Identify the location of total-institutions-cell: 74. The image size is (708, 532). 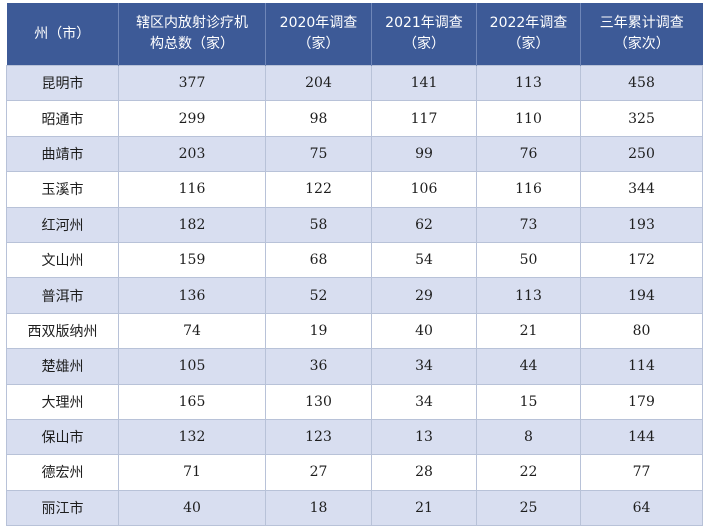
(192, 331).